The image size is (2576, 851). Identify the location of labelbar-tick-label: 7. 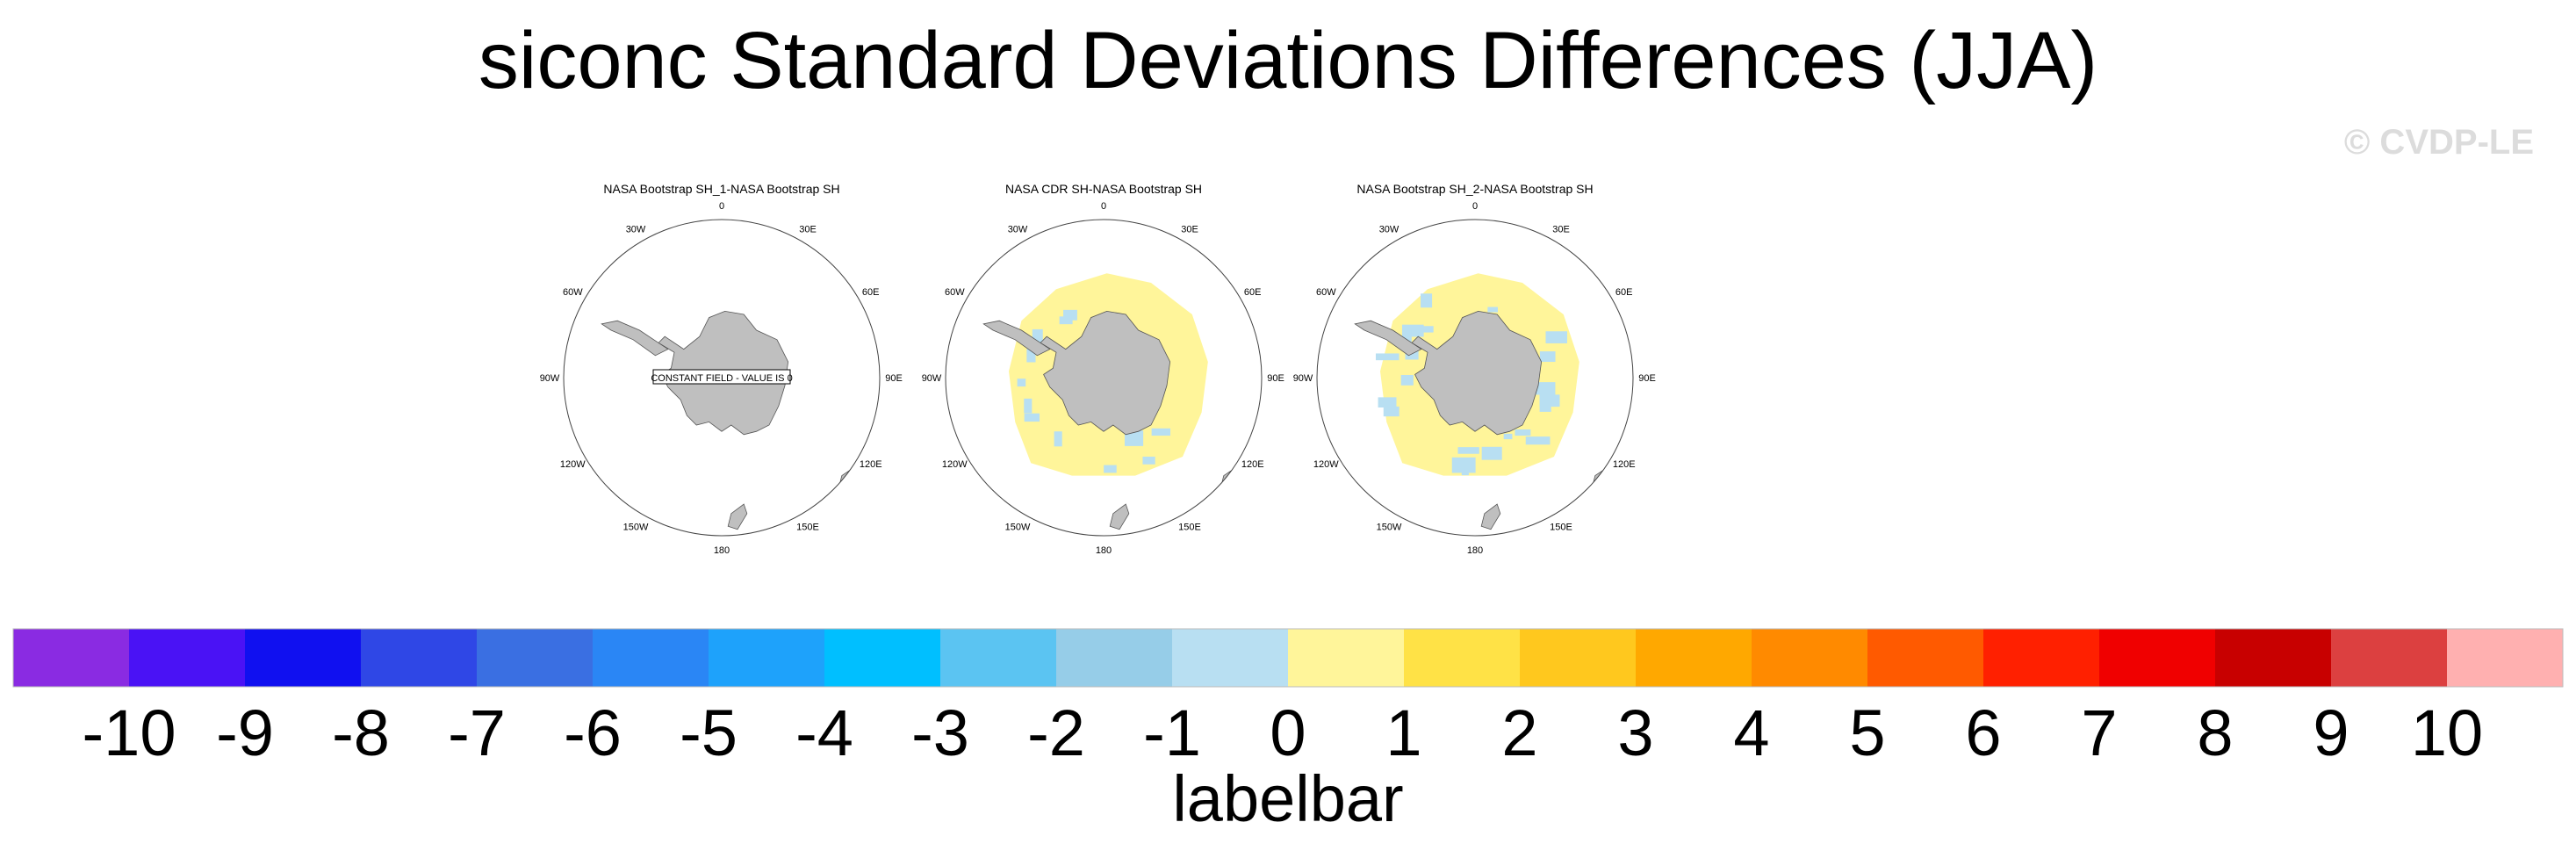
(2099, 732).